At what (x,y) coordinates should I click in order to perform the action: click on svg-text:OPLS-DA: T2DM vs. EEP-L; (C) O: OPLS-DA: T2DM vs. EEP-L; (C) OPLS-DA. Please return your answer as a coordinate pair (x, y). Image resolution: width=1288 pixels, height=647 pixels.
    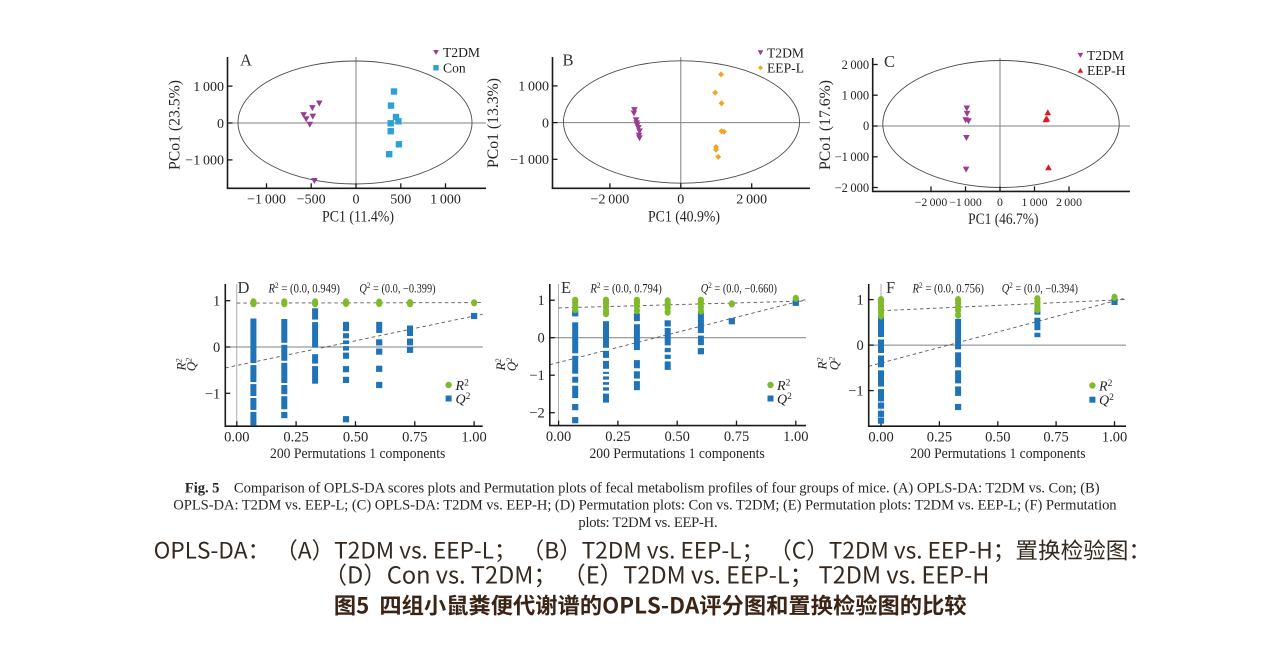
    Looking at the image, I should click on (645, 506).